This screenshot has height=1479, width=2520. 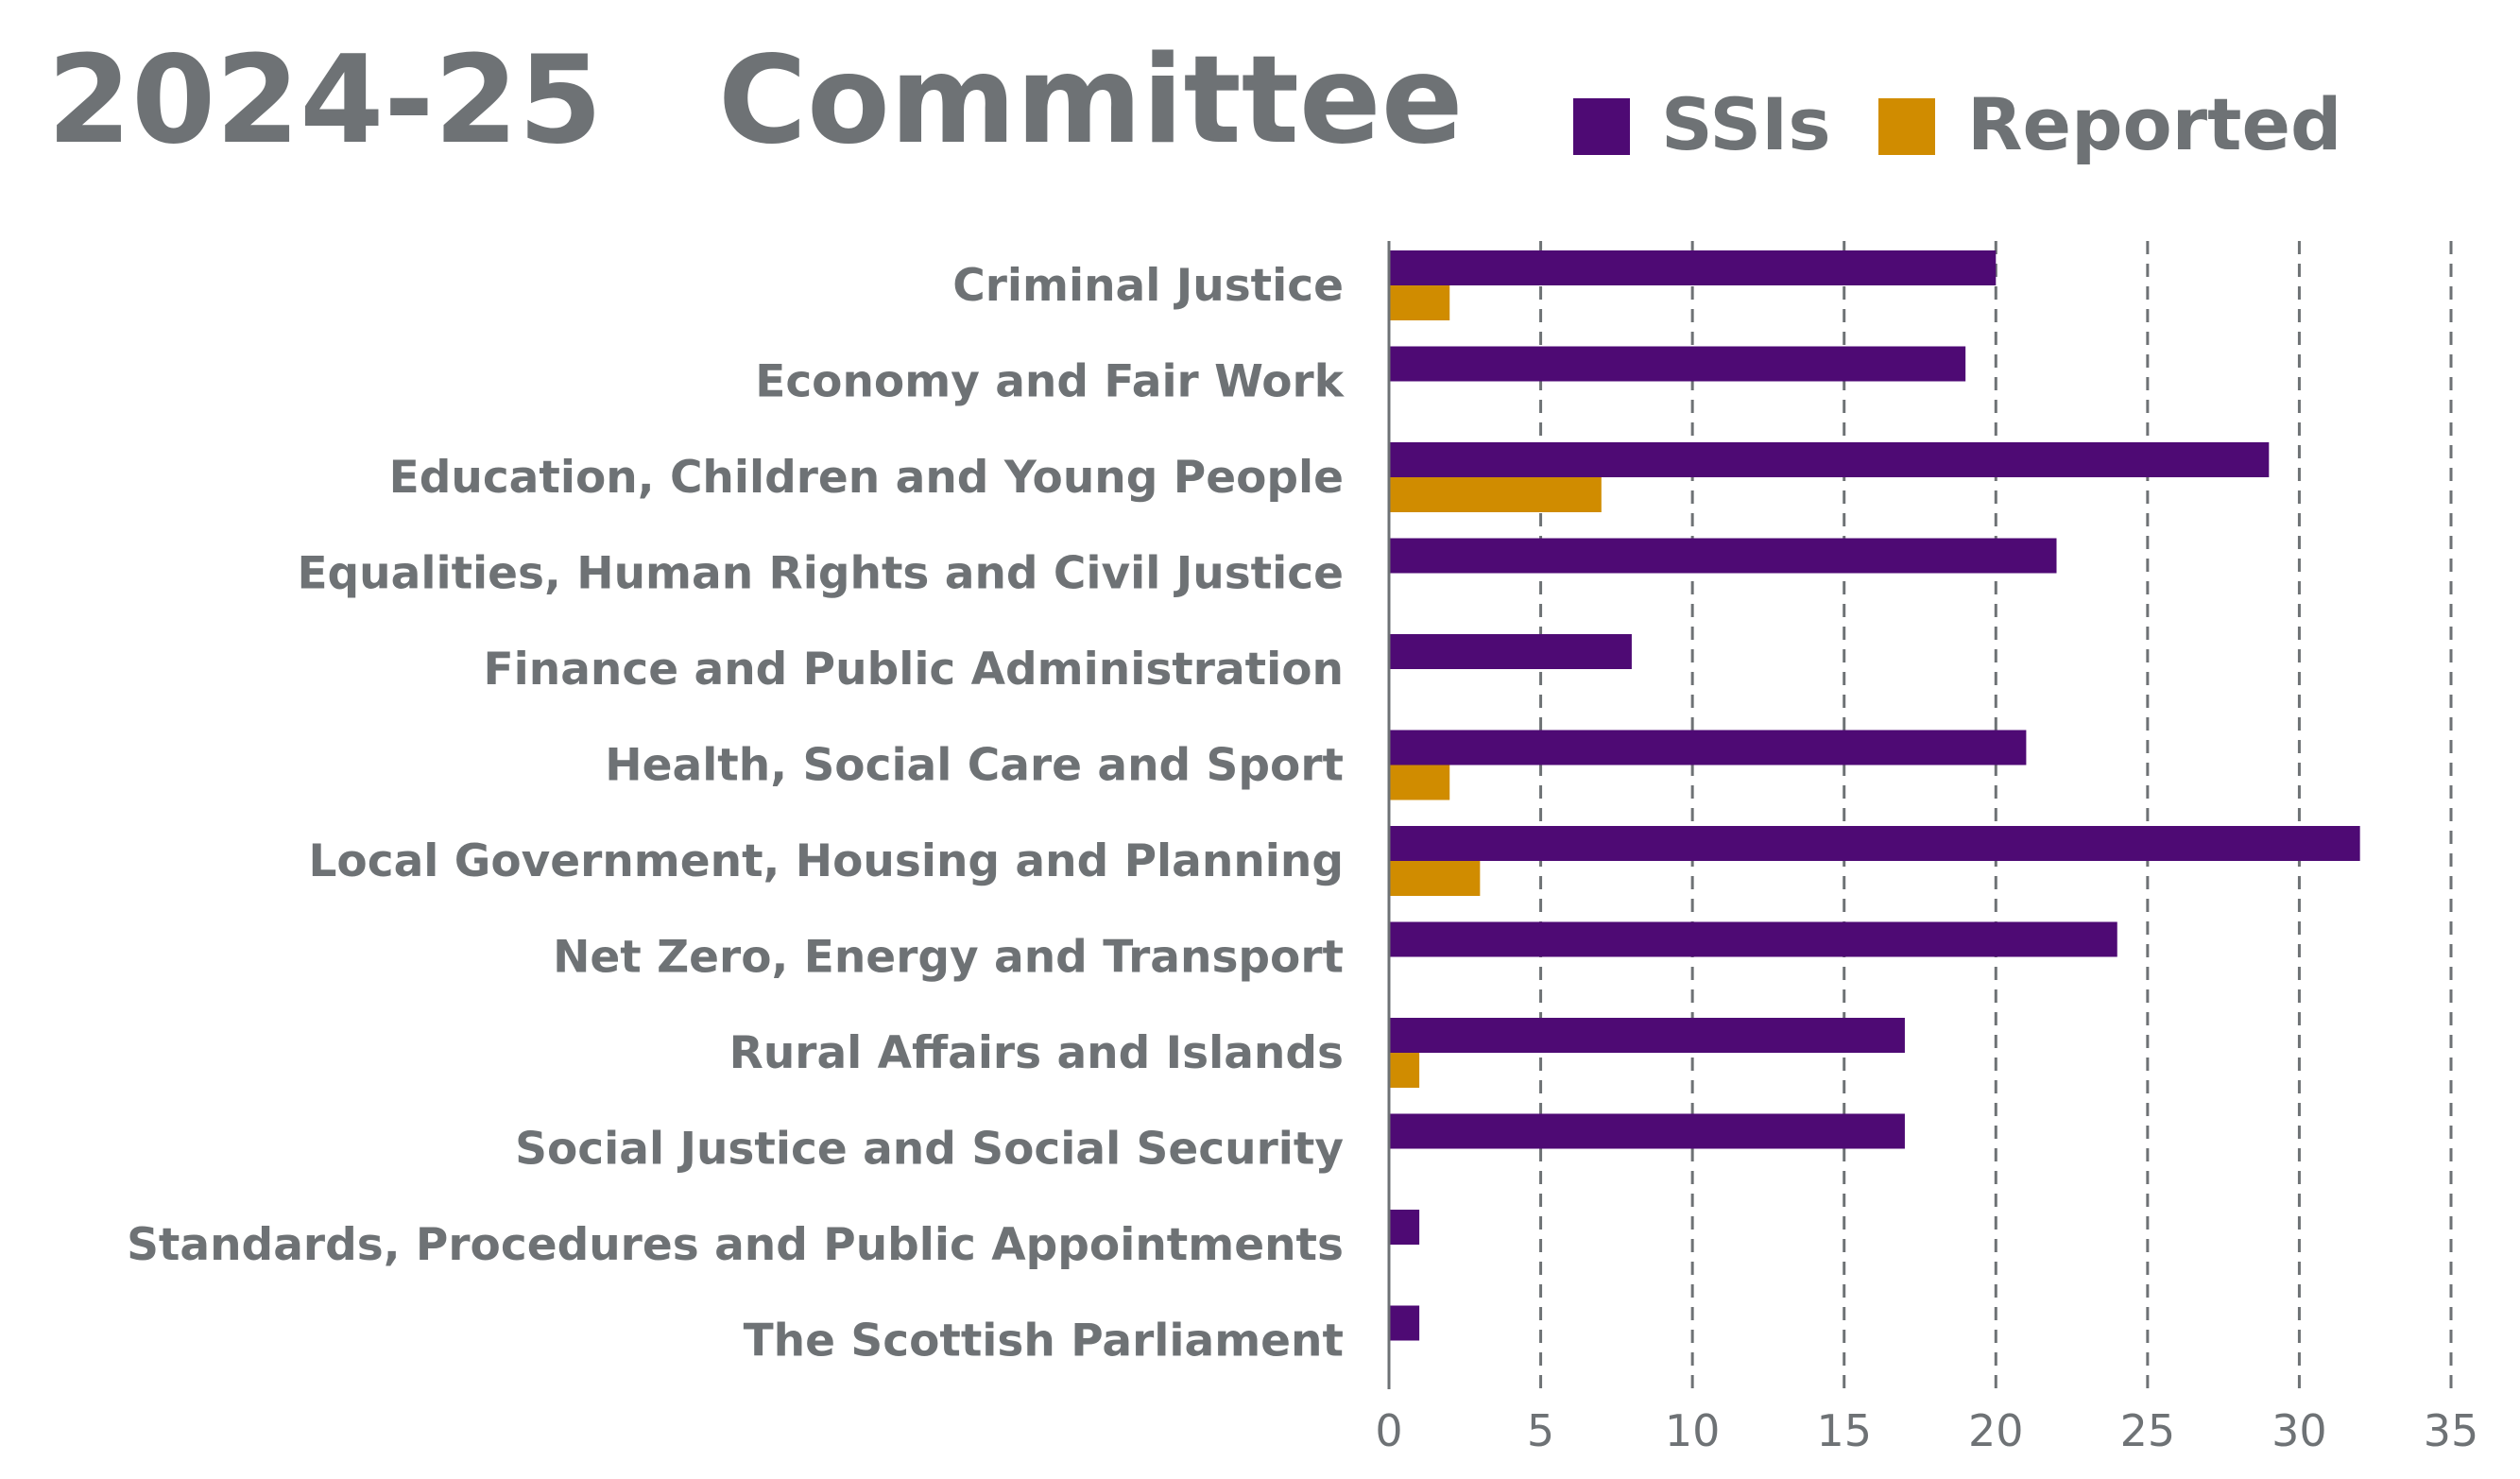 I want to click on category-label: Education, Children and Young People, so click(x=866, y=478).